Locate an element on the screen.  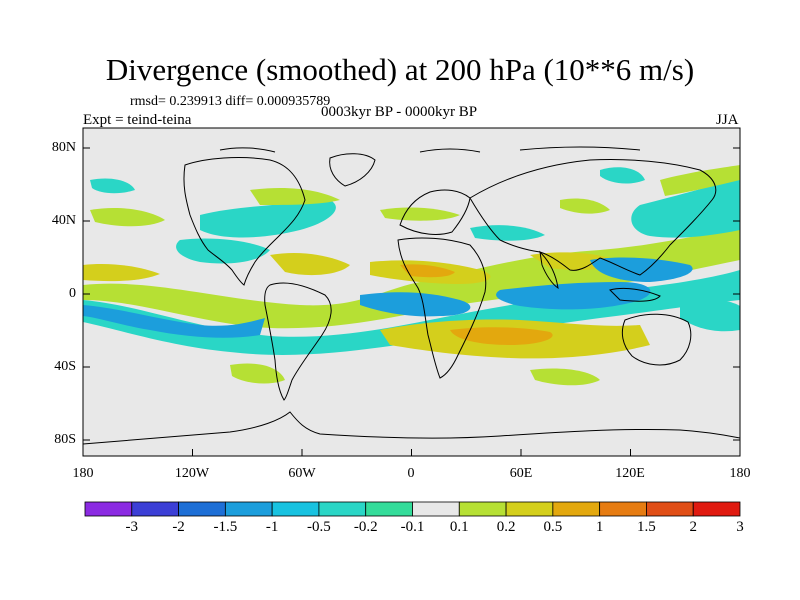
rmsd-stats: rmsd= 0.239913 diff= 0.000935789 is located at coordinates (230, 101).